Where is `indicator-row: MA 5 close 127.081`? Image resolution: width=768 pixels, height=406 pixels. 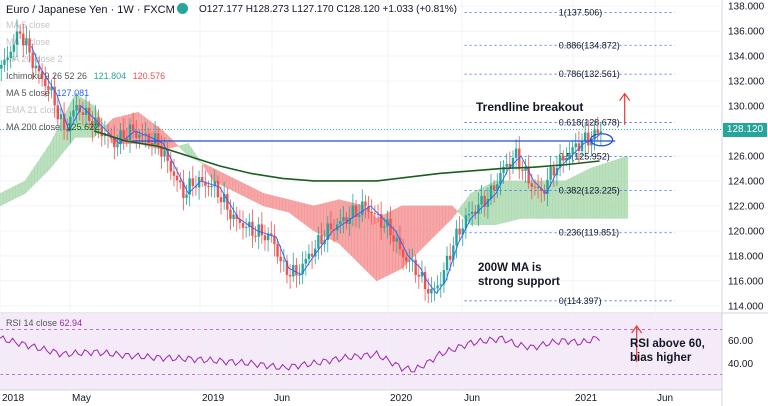 indicator-row: MA 5 close 127.081 is located at coordinates (48, 93).